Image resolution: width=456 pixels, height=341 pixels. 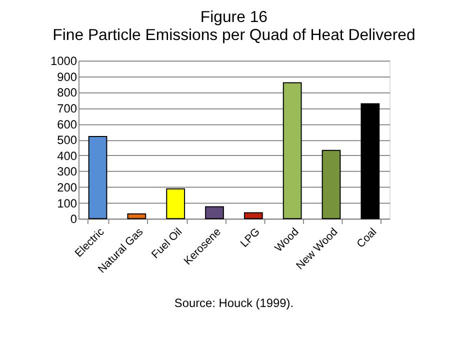 I want to click on y-tick-label: 800, so click(x=67, y=93).